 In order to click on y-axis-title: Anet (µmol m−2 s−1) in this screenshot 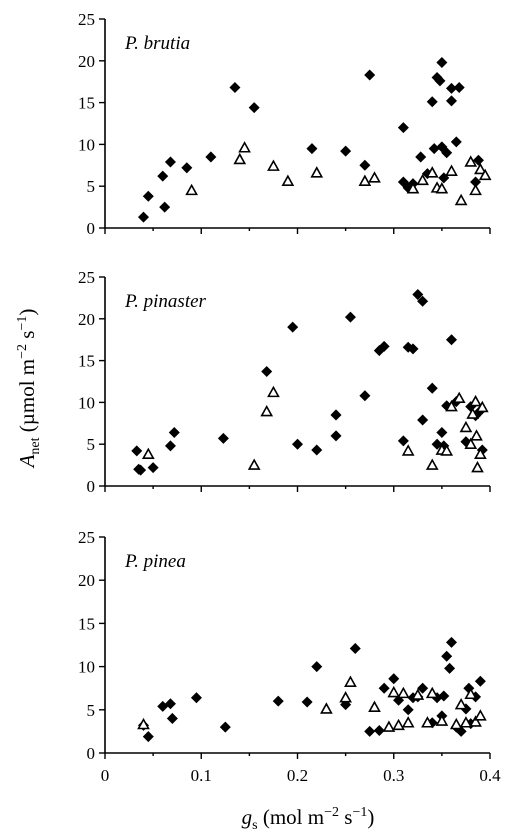, I will do `click(29, 389)`.